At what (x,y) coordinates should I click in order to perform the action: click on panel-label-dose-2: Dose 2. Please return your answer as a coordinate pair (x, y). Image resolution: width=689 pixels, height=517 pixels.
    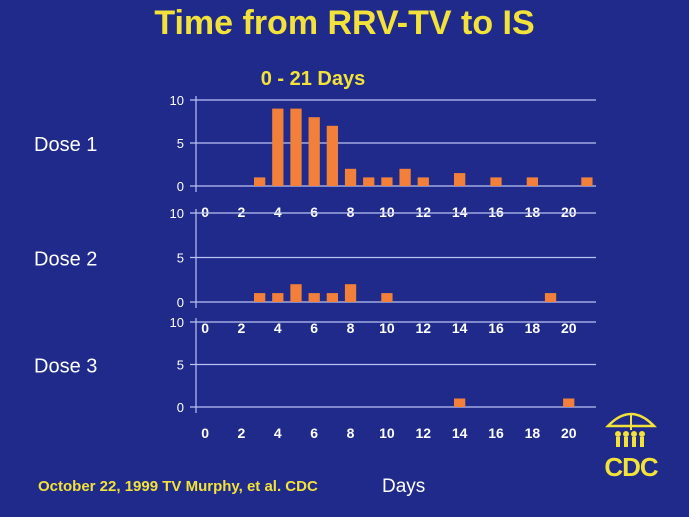
    Looking at the image, I should click on (65, 260).